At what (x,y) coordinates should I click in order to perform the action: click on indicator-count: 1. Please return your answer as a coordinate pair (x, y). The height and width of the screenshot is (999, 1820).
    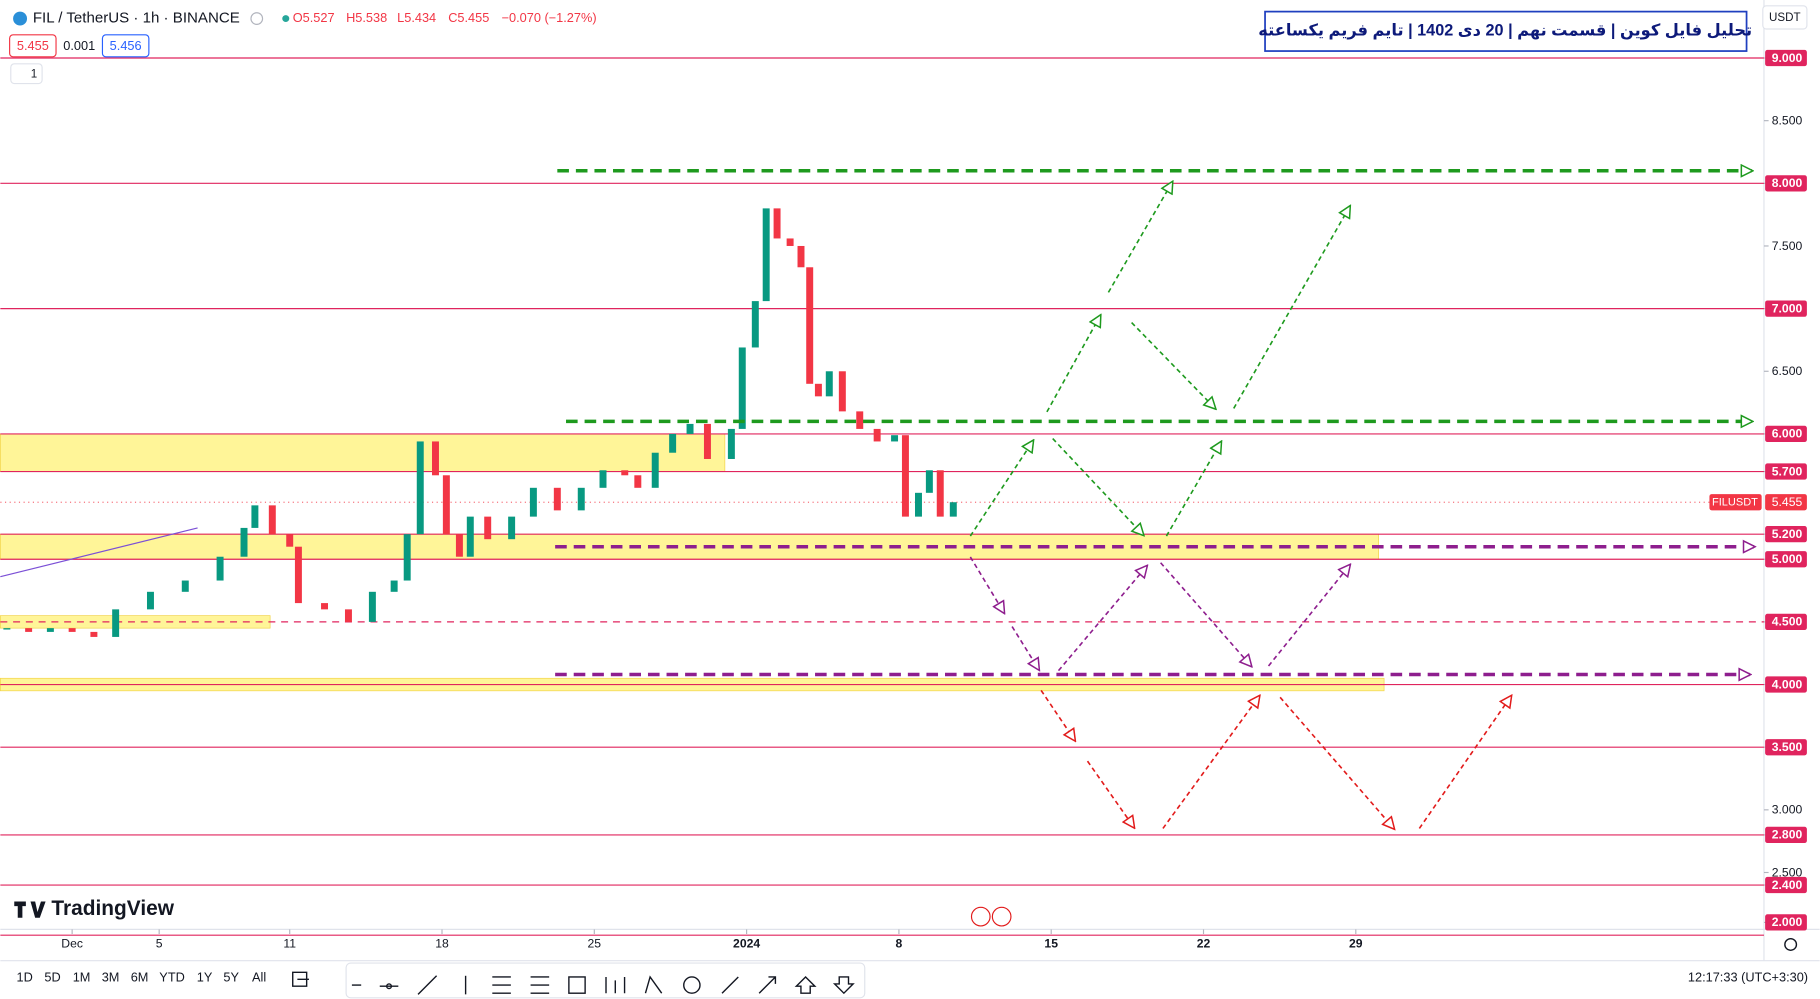
    Looking at the image, I should click on (34, 73).